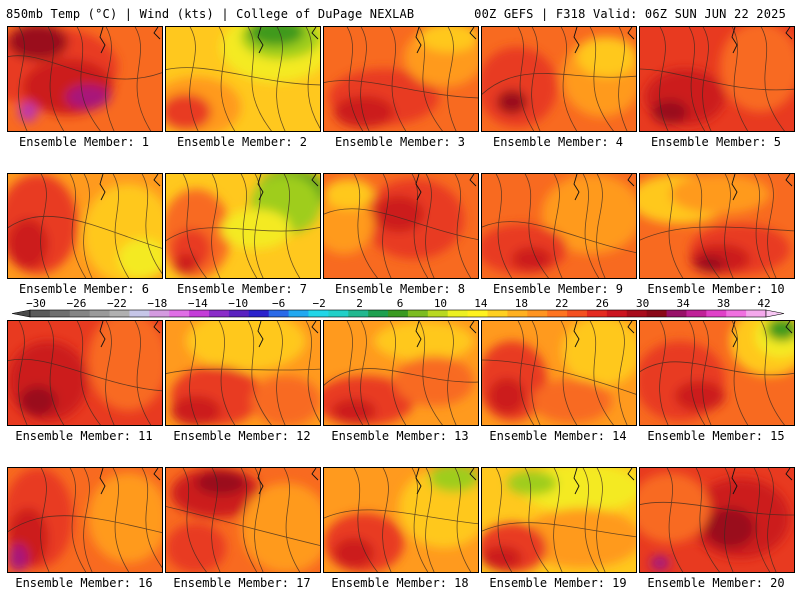  What do you see at coordinates (318, 303) in the screenshot?
I see `colorbar-tick-label: −2` at bounding box center [318, 303].